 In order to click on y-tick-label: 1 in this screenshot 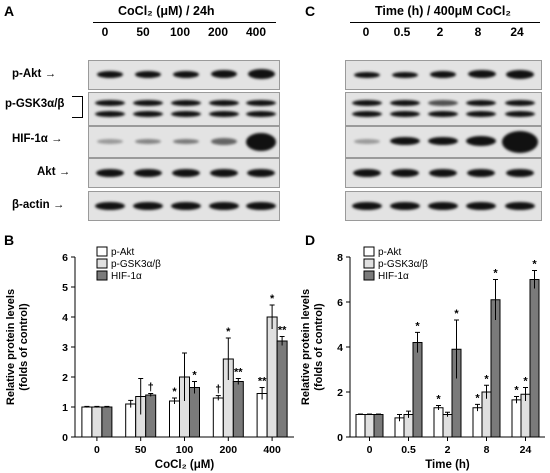, I will do `click(65, 408)`.